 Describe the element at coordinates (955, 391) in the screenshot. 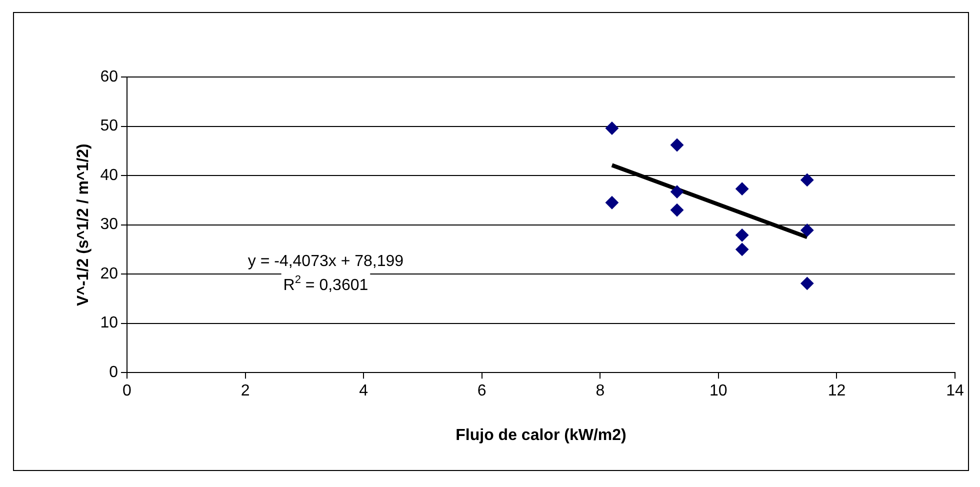

I see `x-tick-label: 14` at that location.